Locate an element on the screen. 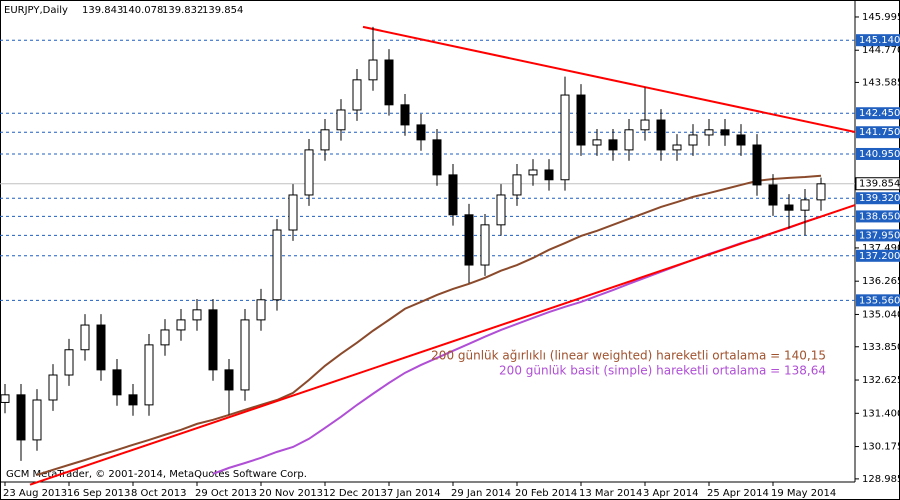 Image resolution: width=900 pixels, height=500 pixels. y-tick-label: 133.850 is located at coordinates (881, 347).